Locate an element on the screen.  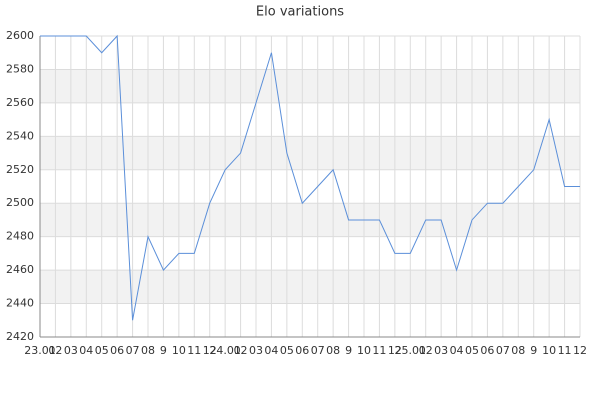
x-tick-label: 24.01 is located at coordinates (225, 350).